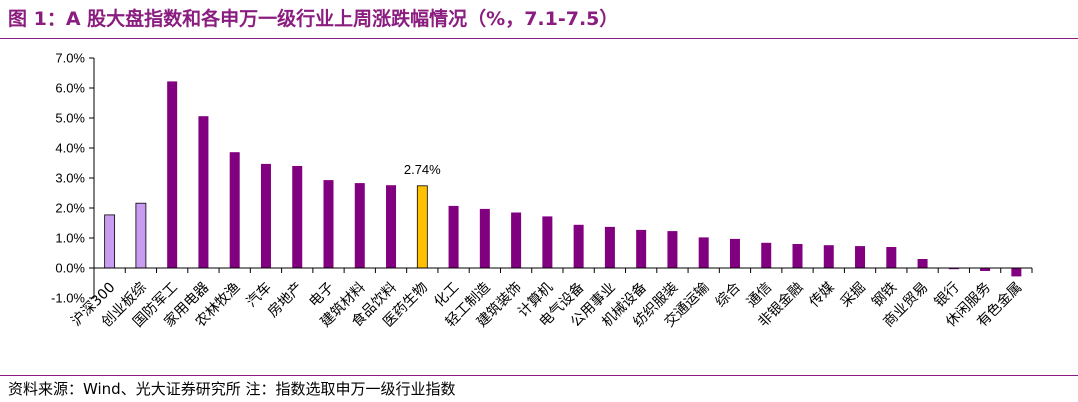 The height and width of the screenshot is (402, 1078). What do you see at coordinates (70, 208) in the screenshot?
I see `y-tick-label: 2.0%` at bounding box center [70, 208].